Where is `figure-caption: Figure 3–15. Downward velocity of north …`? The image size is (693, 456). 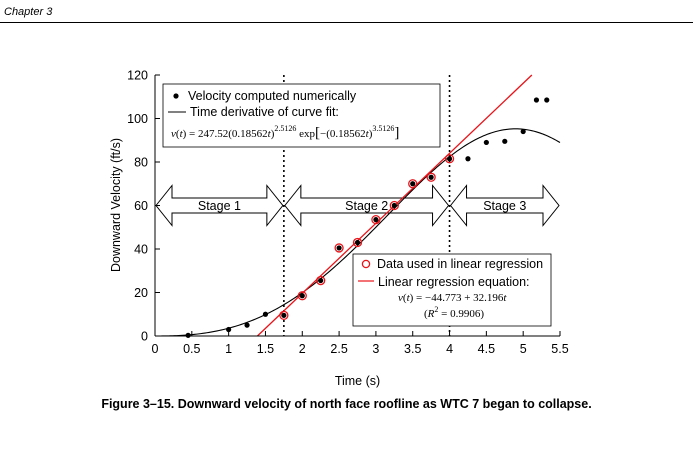
figure-caption: Figure 3–15. Downward velocity of north … is located at coordinates (346, 404).